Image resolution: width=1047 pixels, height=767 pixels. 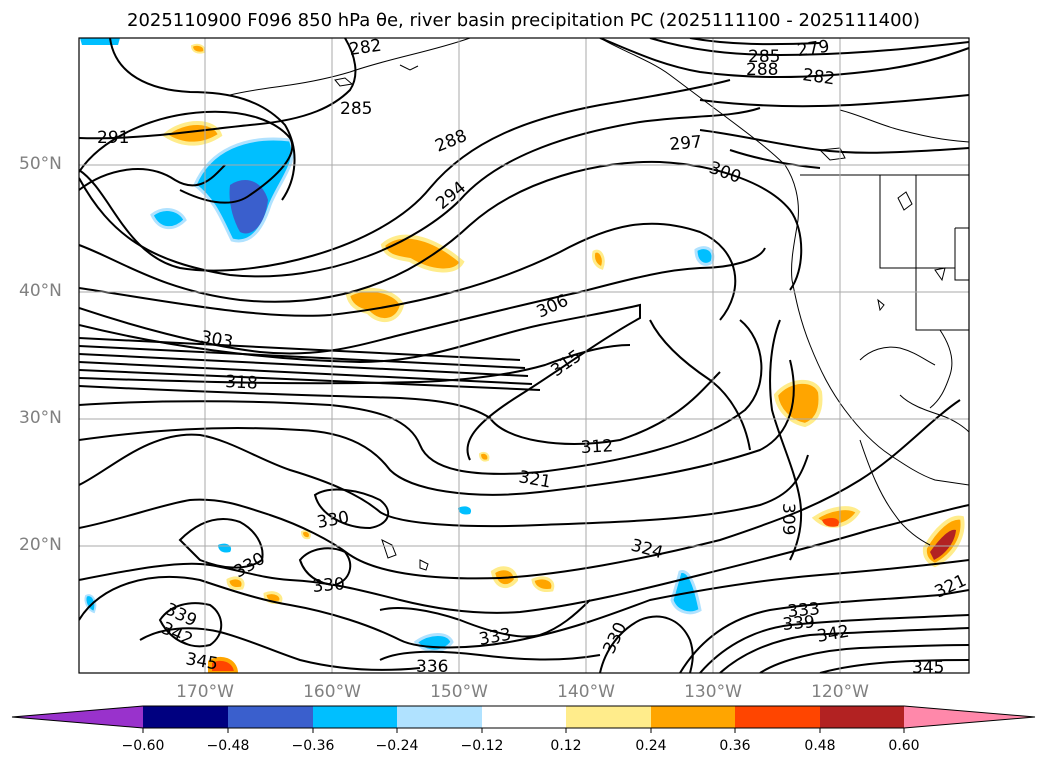 I want to click on lat-label-30n: 30°N, so click(x=40, y=418).